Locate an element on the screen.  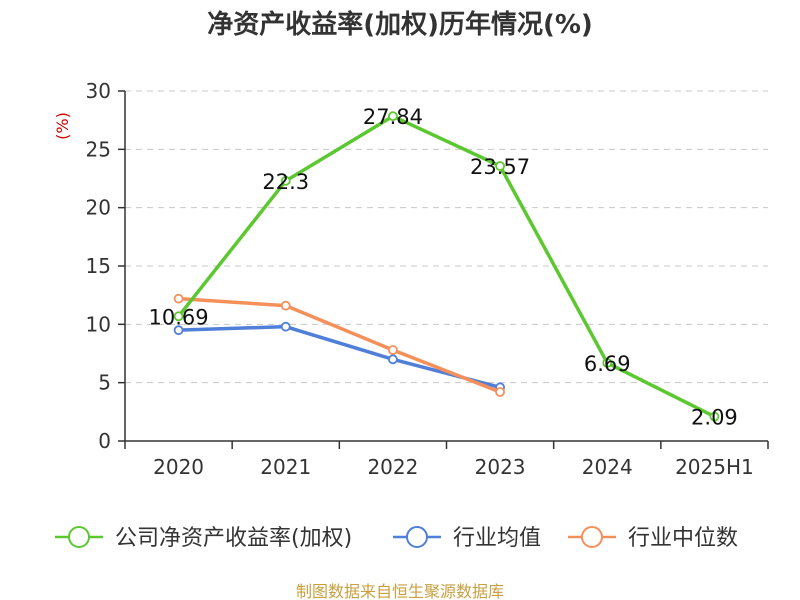
legend: 公司净资产收益率(加权) 行业均值 行业中位数 is located at coordinates (396, 538).